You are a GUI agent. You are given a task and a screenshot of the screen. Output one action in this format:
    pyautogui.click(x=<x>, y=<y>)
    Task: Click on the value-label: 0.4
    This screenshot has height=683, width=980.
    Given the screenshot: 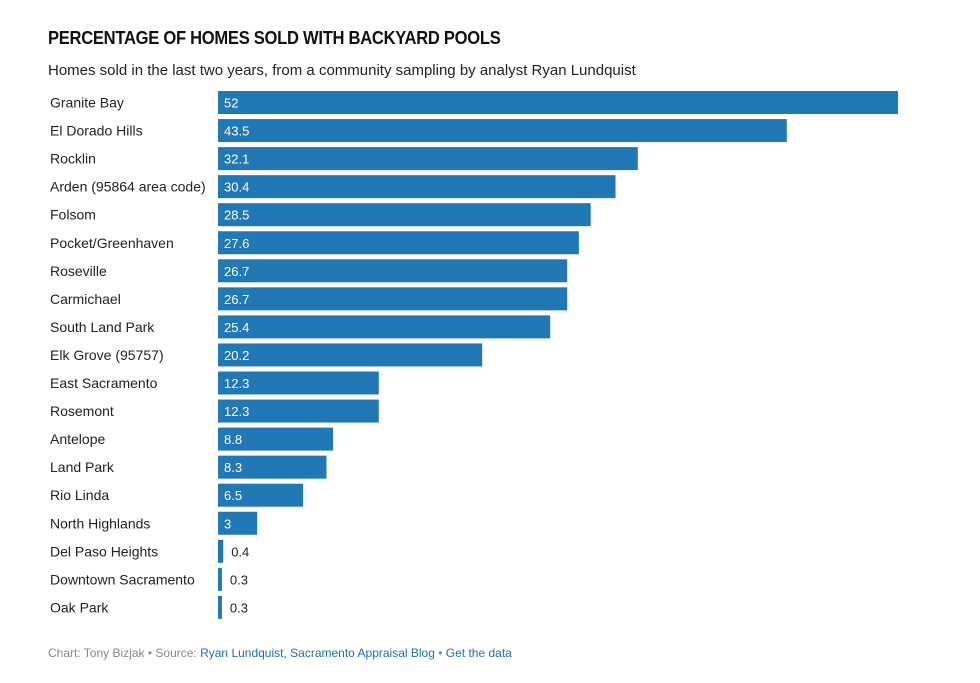 What is the action you would take?
    pyautogui.click(x=240, y=551)
    